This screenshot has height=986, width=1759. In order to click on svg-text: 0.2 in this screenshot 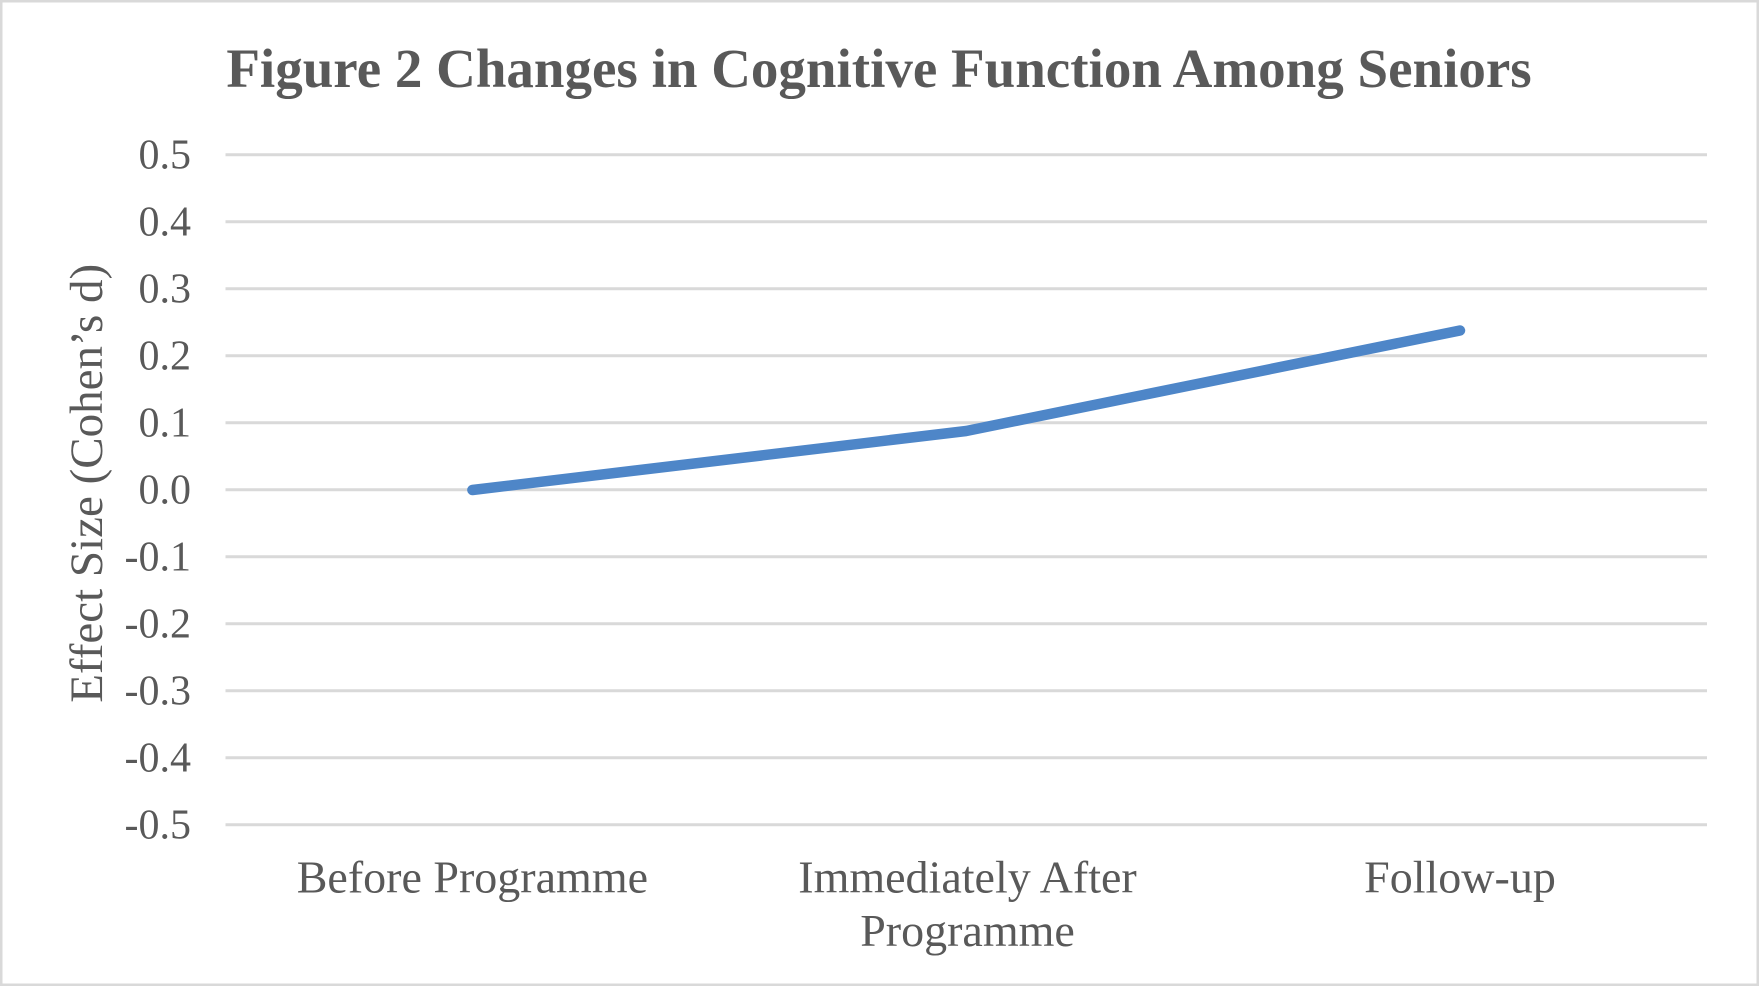, I will do `click(165, 357)`.